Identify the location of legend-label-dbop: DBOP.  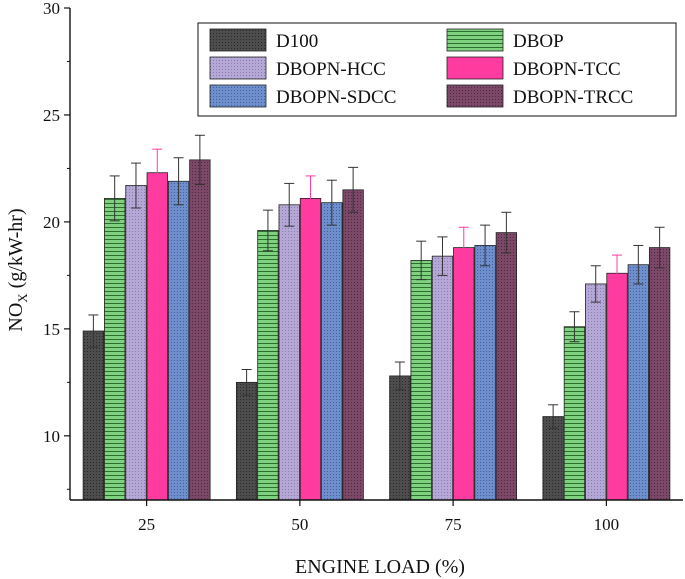
(538, 41).